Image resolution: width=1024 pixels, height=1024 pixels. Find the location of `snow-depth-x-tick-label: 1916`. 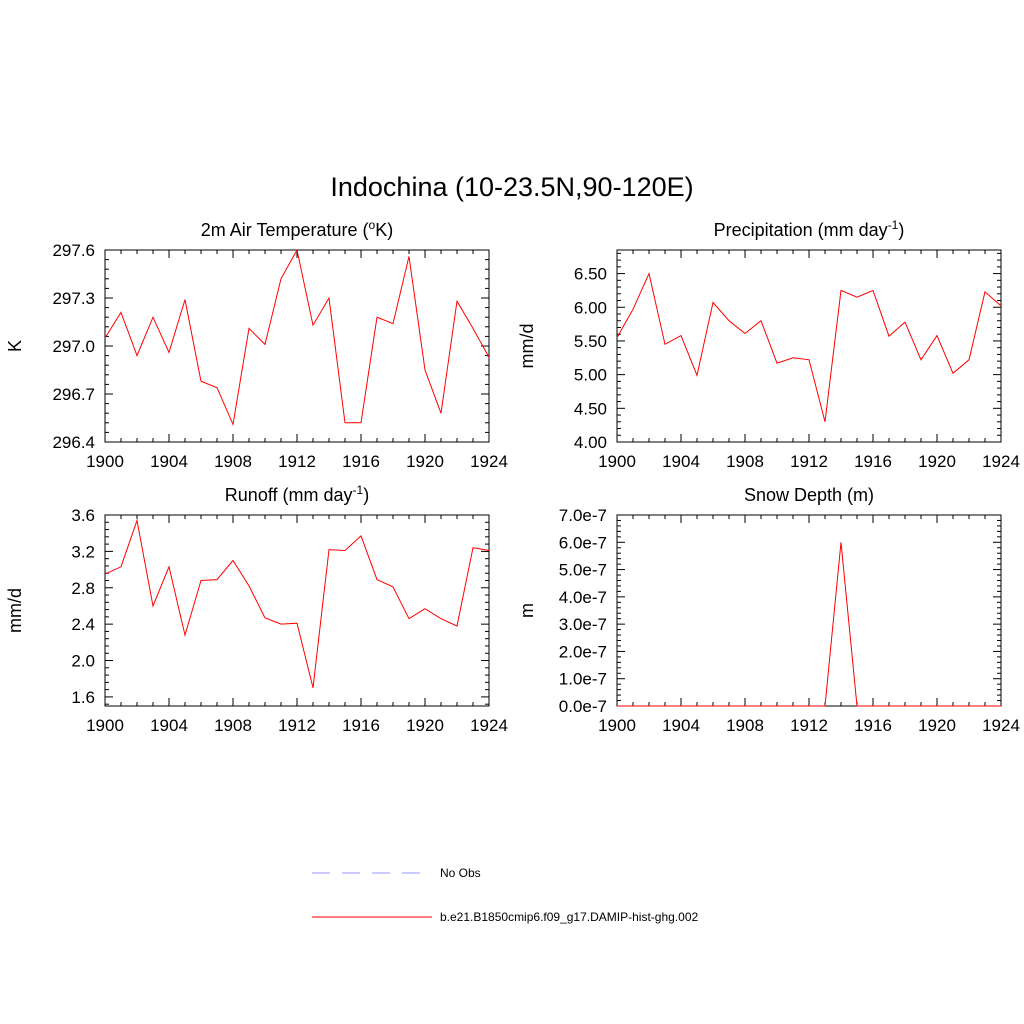

snow-depth-x-tick-label: 1916 is located at coordinates (873, 725).